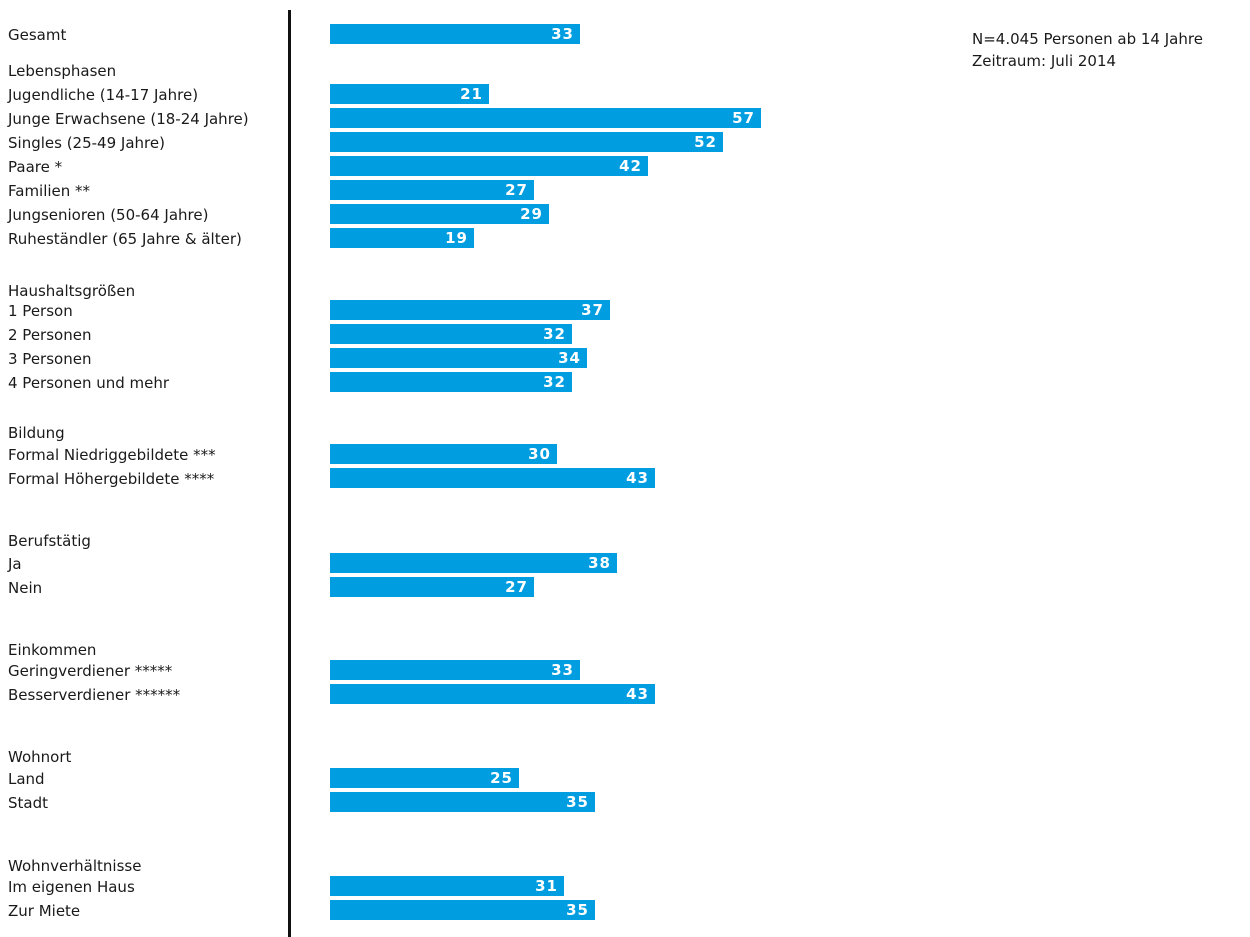 The height and width of the screenshot is (937, 1250). Describe the element at coordinates (40, 311) in the screenshot. I see `category-label: 1 Person` at that location.